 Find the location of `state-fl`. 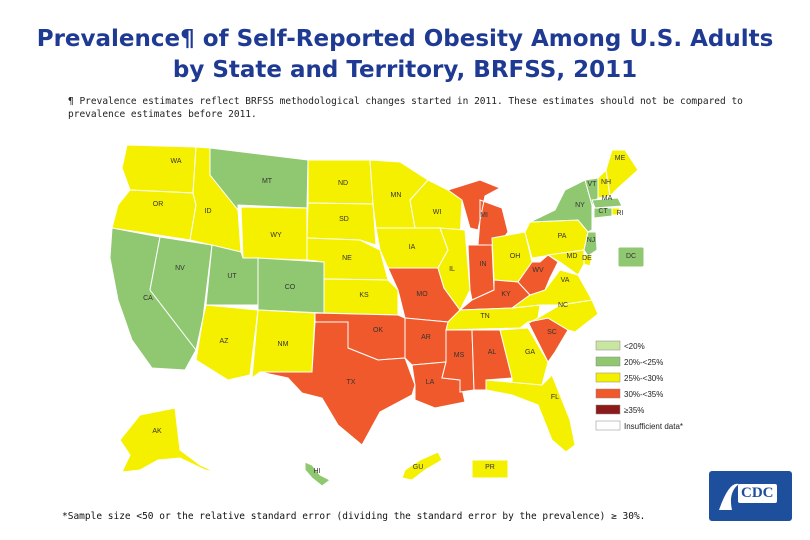

state-fl is located at coordinates (530, 413).